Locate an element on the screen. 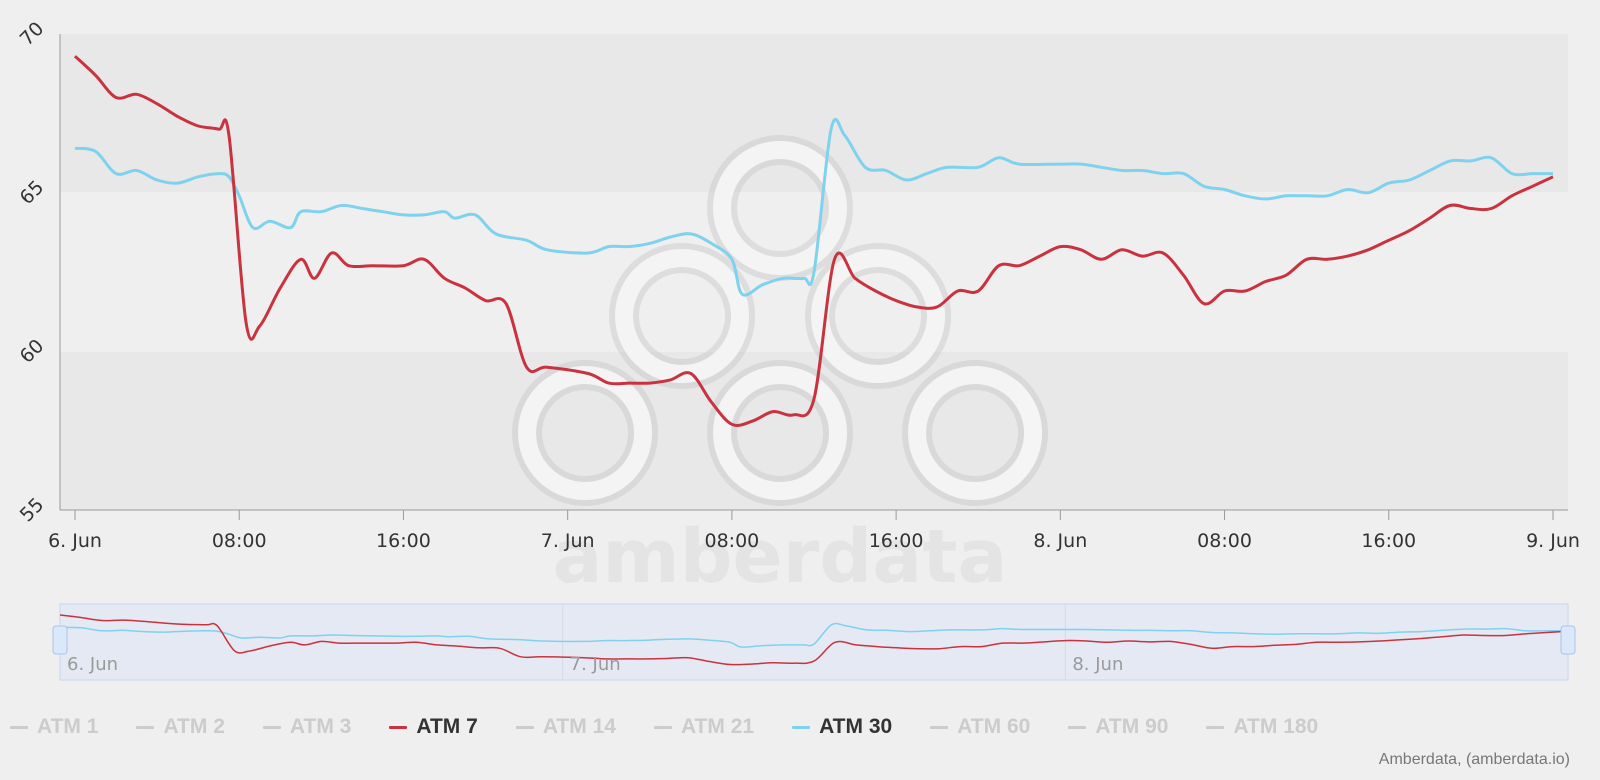 Image resolution: width=1600 pixels, height=780 pixels. legend-item-atm-90: ATM 90 is located at coordinates (1118, 727).